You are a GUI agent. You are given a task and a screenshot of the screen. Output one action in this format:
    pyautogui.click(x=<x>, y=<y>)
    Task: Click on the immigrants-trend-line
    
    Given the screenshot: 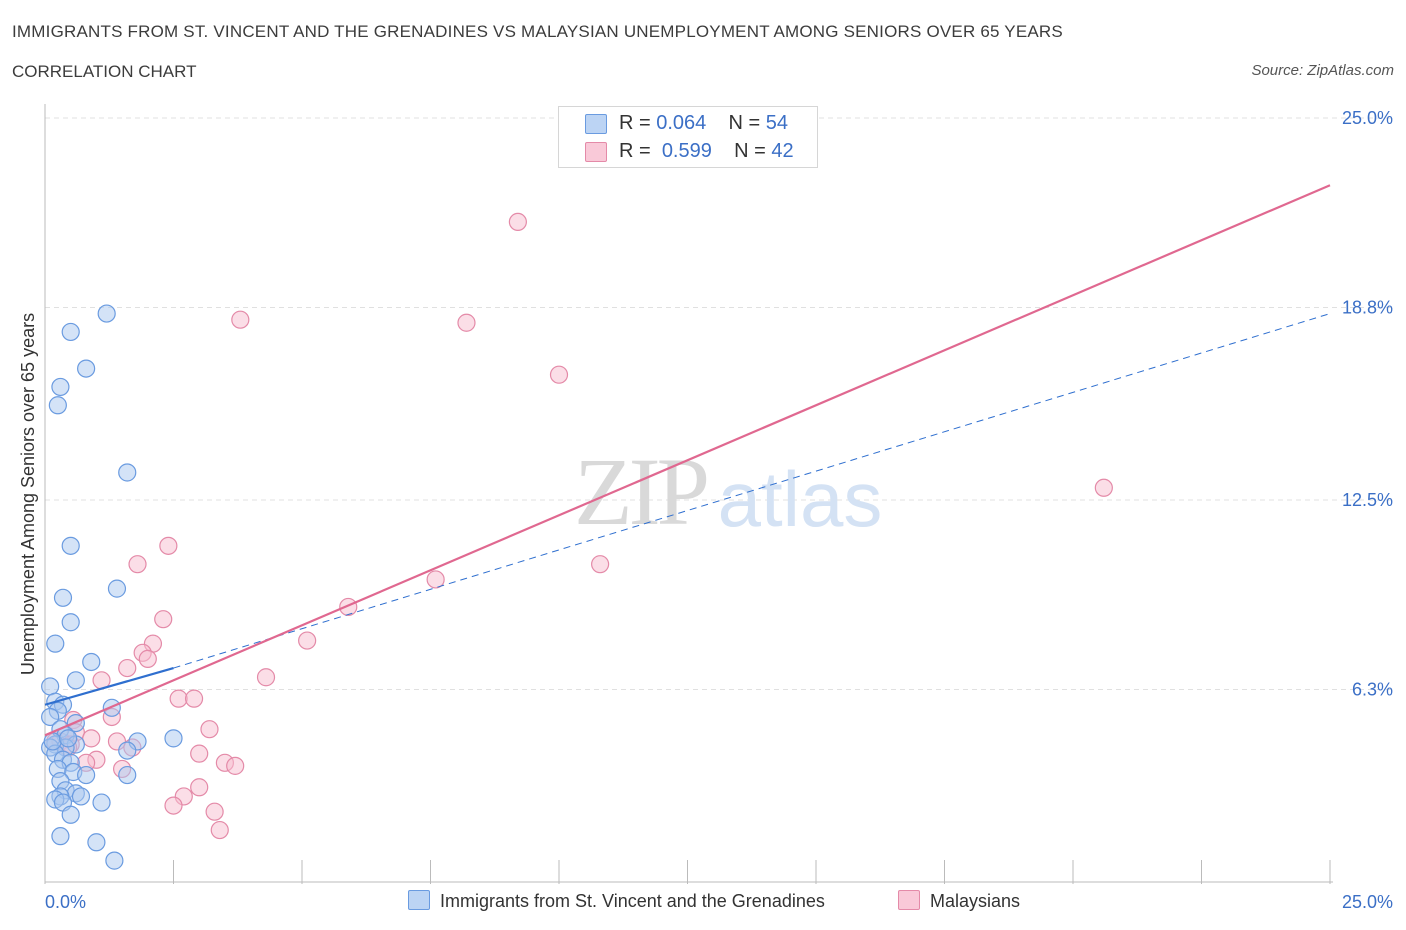 What is the action you would take?
    pyautogui.click(x=109, y=686)
    